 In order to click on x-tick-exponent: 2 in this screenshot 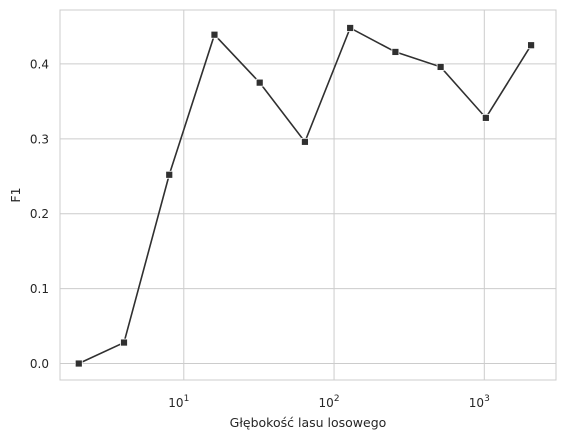, I will do `click(337, 399)`.